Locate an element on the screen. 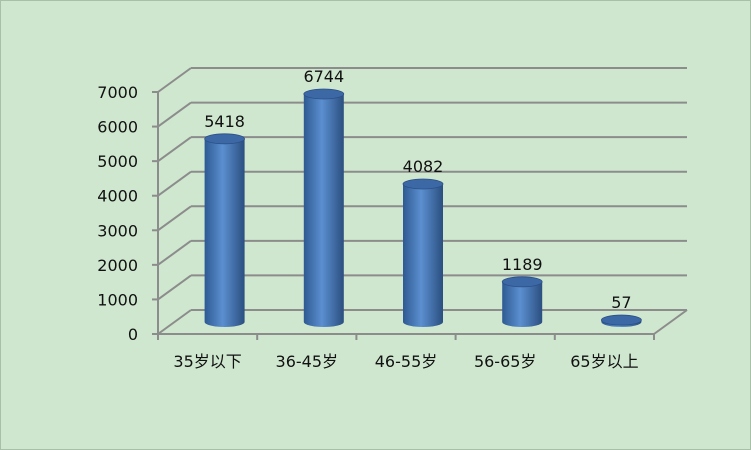 The width and height of the screenshot is (751, 450). data-label: 6744 is located at coordinates (323, 76).